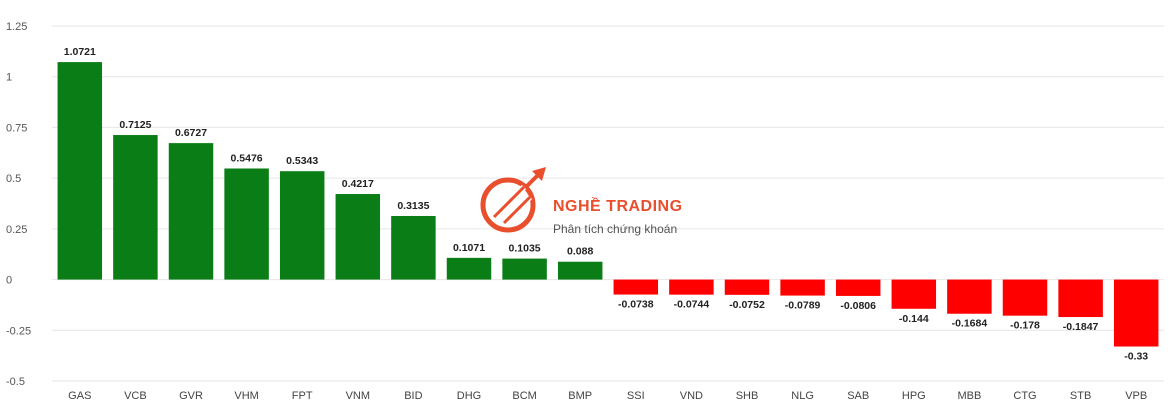 This screenshot has width=1170, height=405. Describe the element at coordinates (413, 396) in the screenshot. I see `x-tick-label: BID` at that location.